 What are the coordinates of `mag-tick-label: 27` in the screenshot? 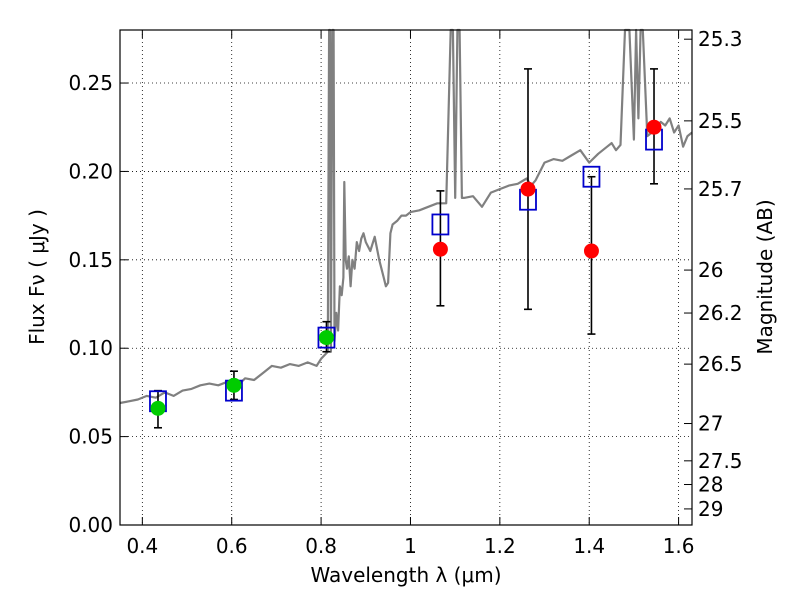 It's located at (710, 424).